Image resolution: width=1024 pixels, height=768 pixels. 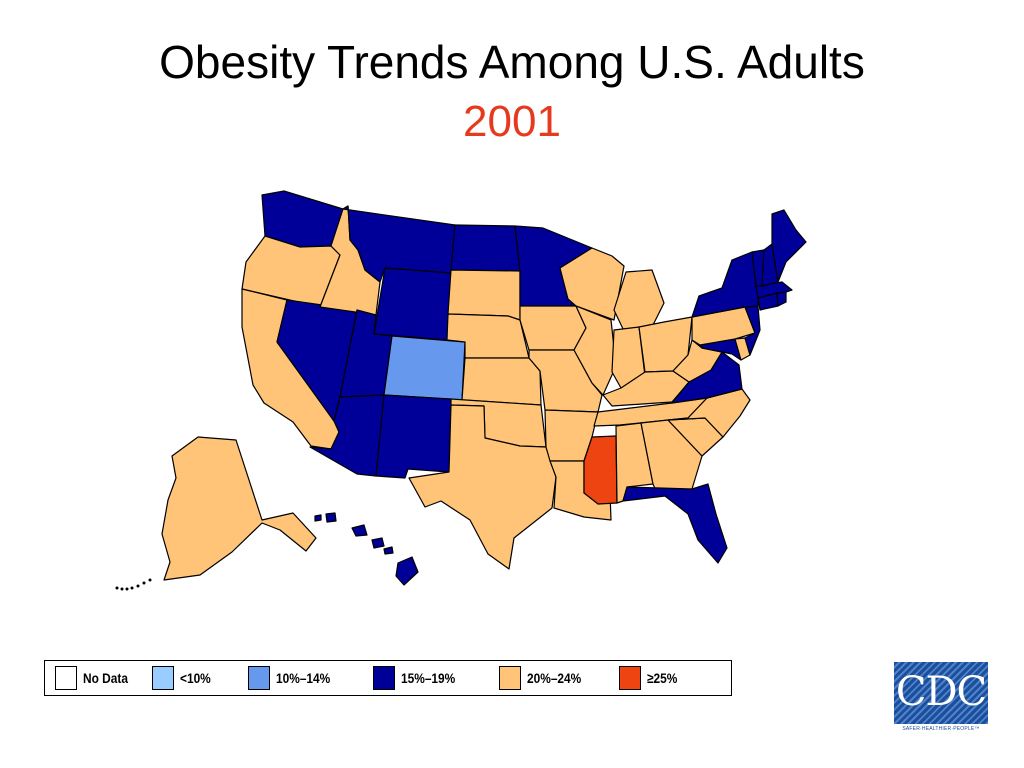 I want to click on legend-swatch-lt10, so click(x=163, y=678).